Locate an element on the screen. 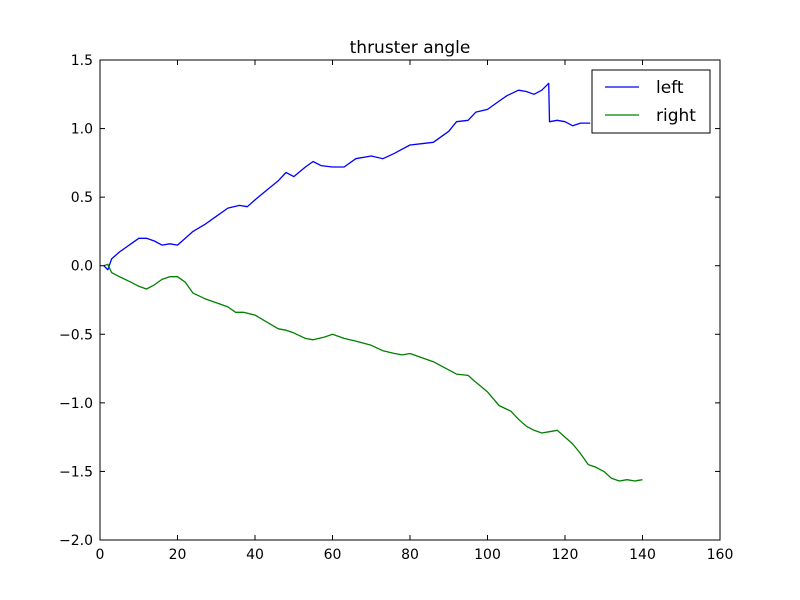 The height and width of the screenshot is (600, 800). legend-label-left: left is located at coordinates (670, 88).